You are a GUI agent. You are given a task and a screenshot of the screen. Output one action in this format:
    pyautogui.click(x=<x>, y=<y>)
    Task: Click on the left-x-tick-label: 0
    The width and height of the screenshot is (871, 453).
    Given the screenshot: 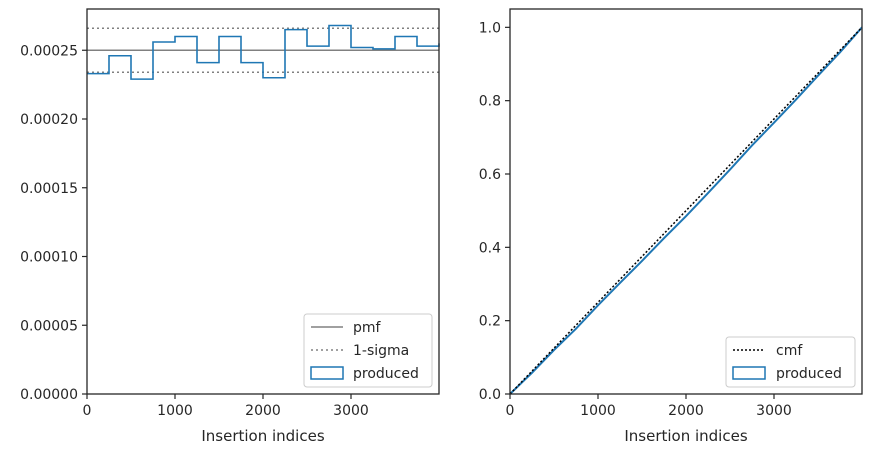 What is the action you would take?
    pyautogui.click(x=87, y=411)
    